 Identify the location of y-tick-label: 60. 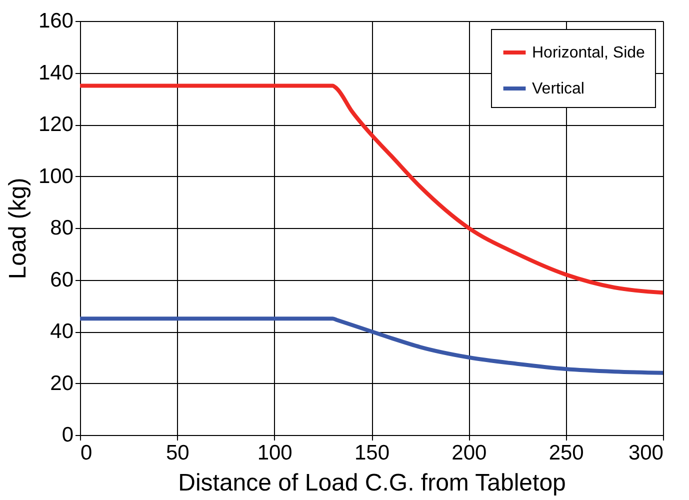
(62, 280).